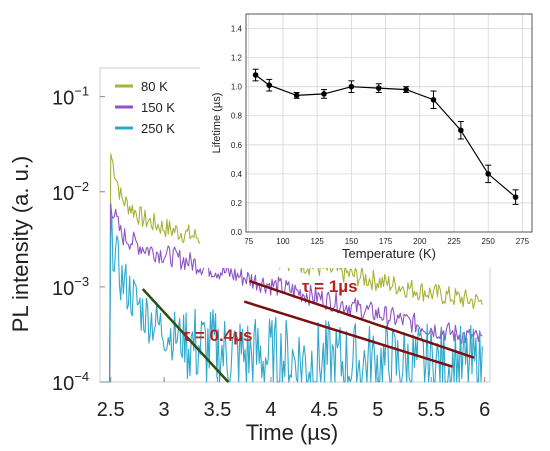 The height and width of the screenshot is (451, 550). What do you see at coordinates (523, 241) in the screenshot?
I see `inset-x-tick-label: 275` at bounding box center [523, 241].